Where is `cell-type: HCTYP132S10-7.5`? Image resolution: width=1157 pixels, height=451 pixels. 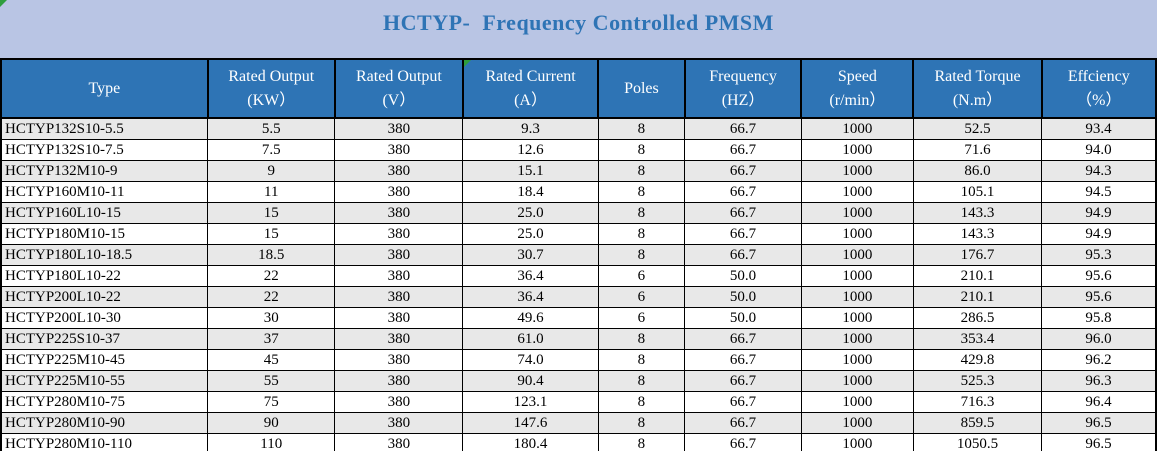
cell-type: HCTYP132S10-7.5 is located at coordinates (104, 150).